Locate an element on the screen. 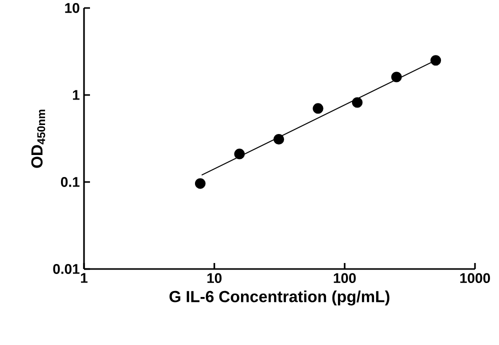 The height and width of the screenshot is (345, 499). y-tick-label: 0.01 is located at coordinates (66, 269).